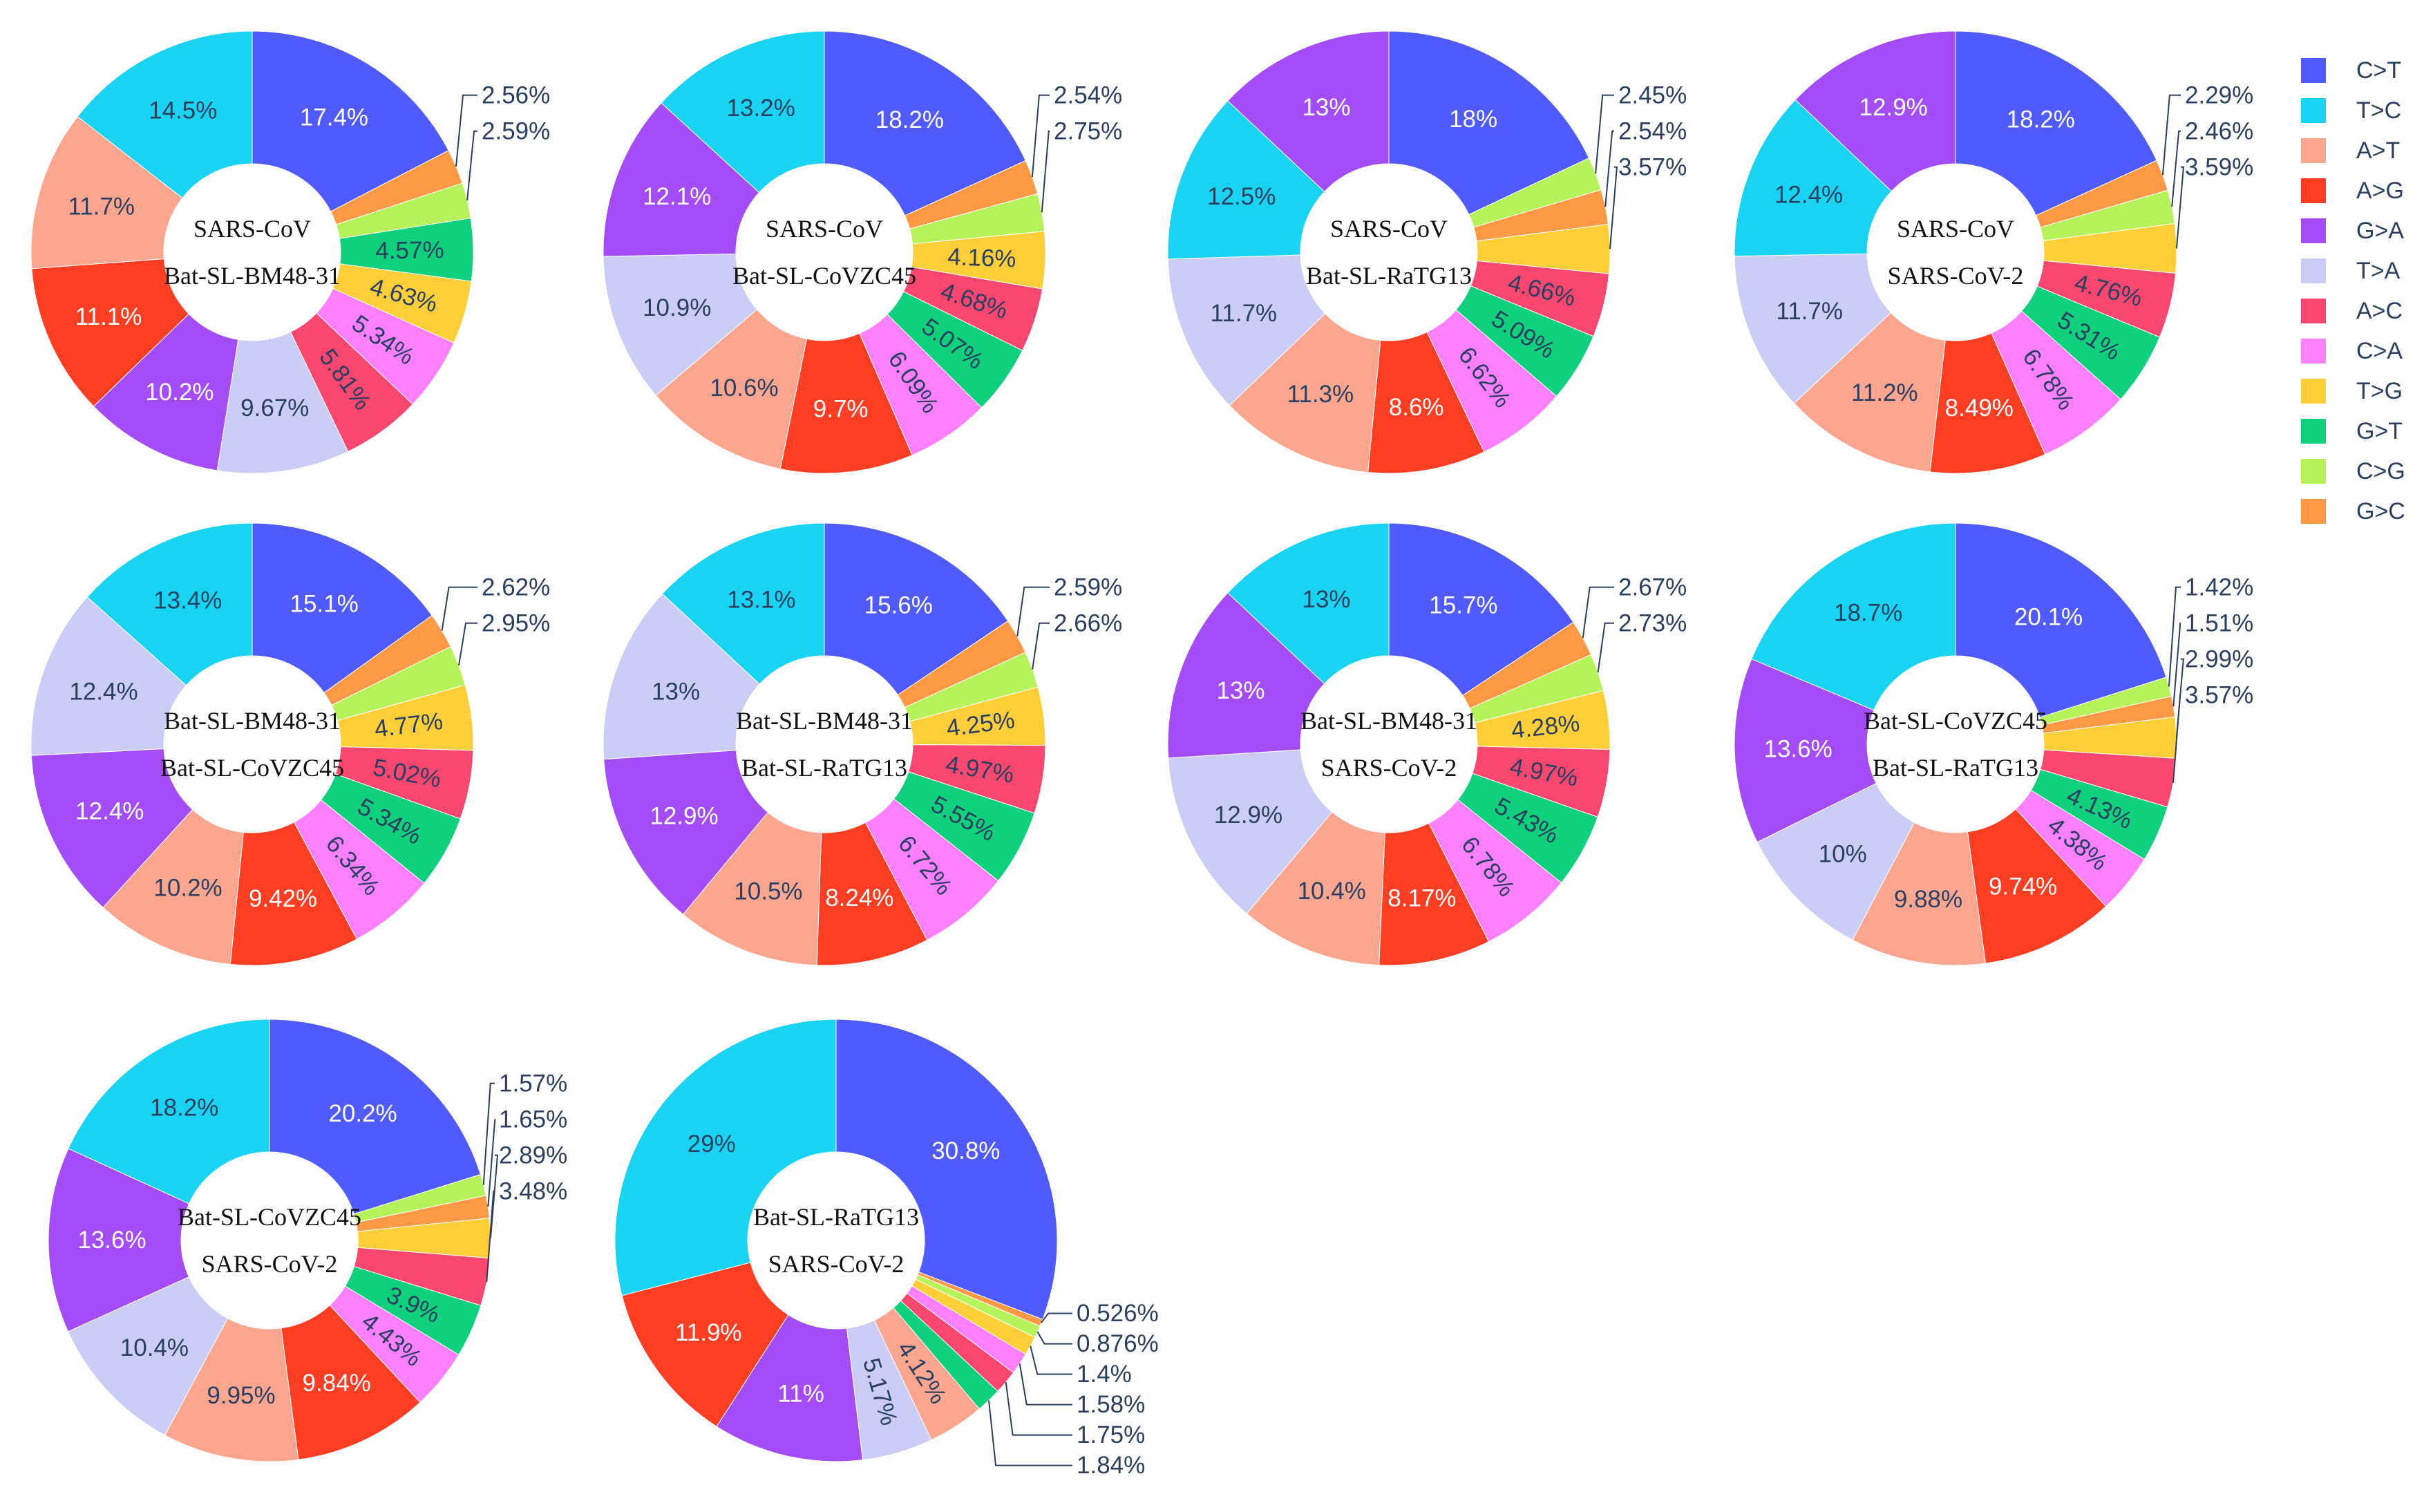 This screenshot has width=2424, height=1512. I want to click on legend-item-t-to-c: T>C, so click(2351, 110).